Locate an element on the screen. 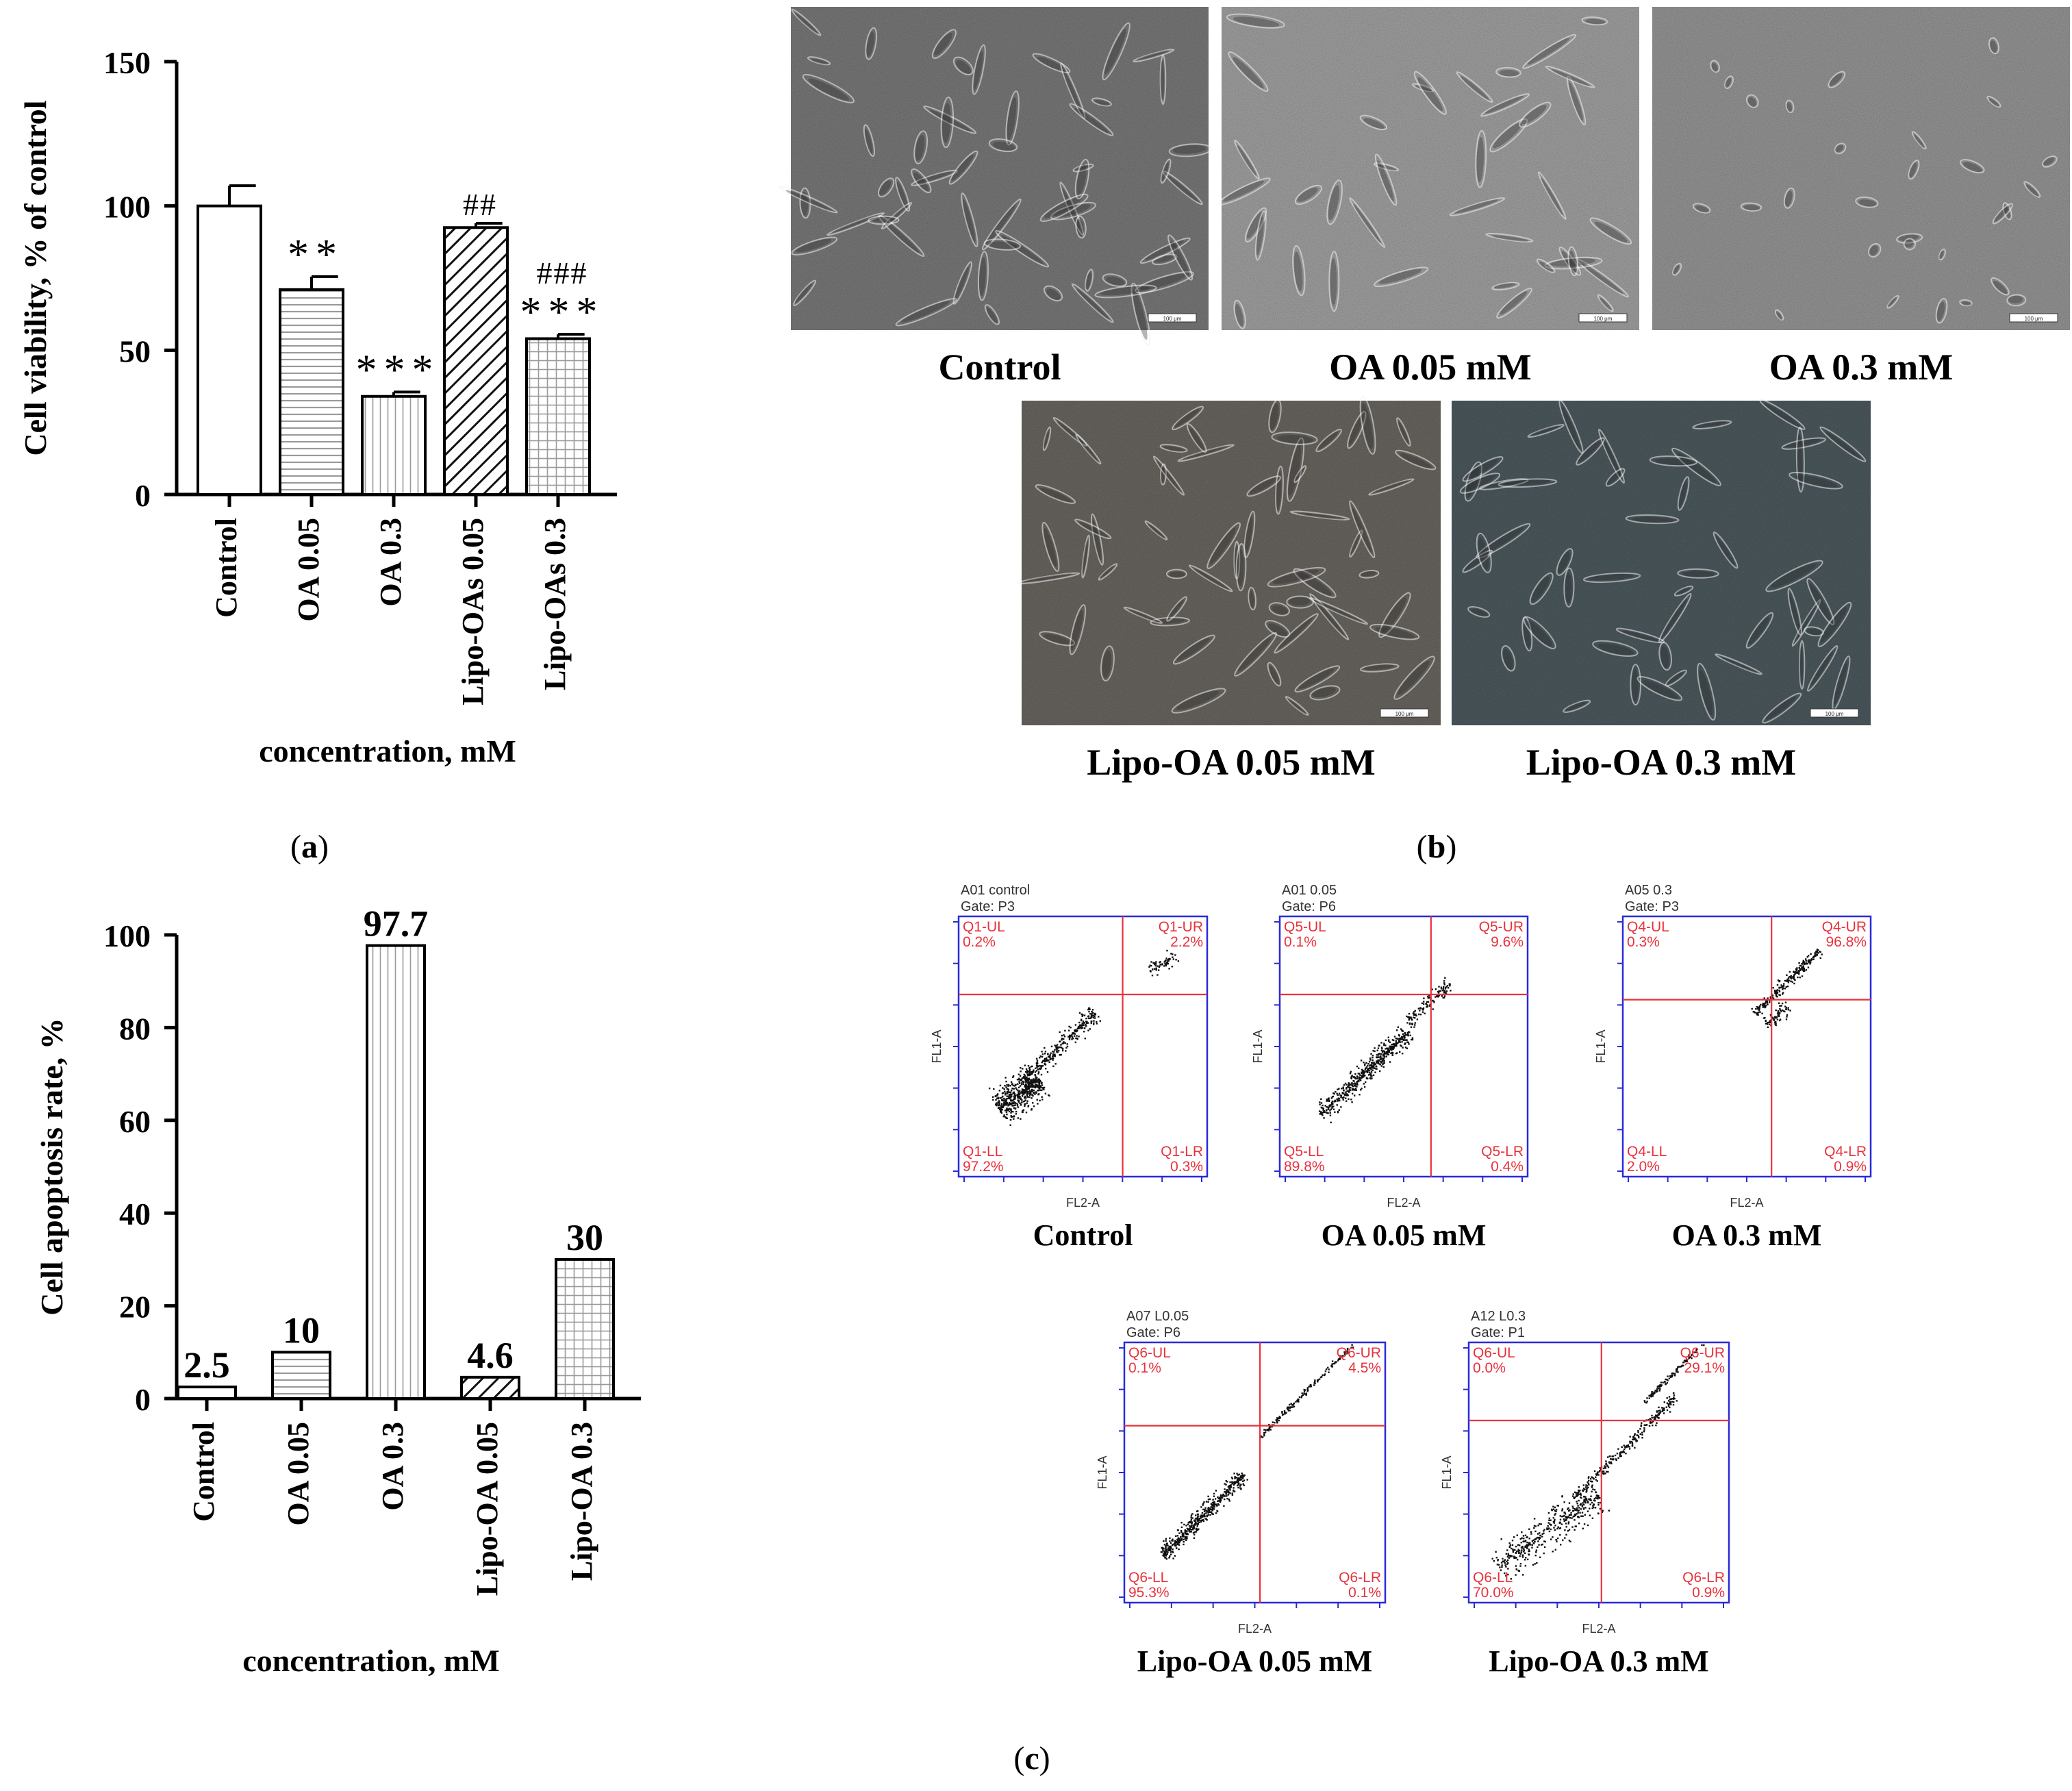  data-label: 97.7 is located at coordinates (396, 923).